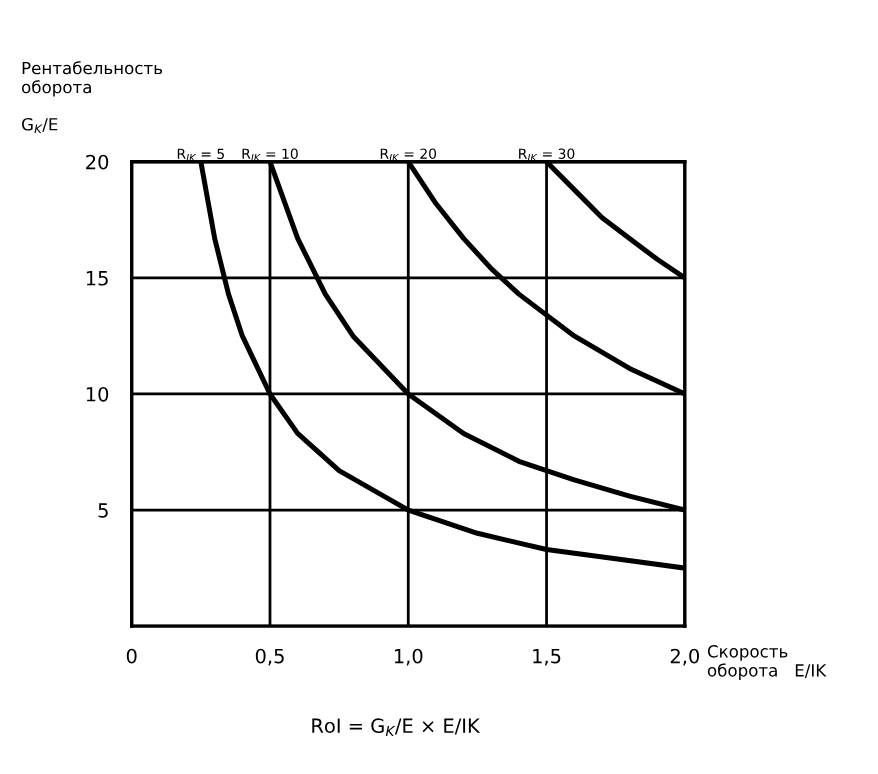  What do you see at coordinates (396, 727) in the screenshot?
I see `text: RoI = G$_{K}$/E × E/IK` at bounding box center [396, 727].